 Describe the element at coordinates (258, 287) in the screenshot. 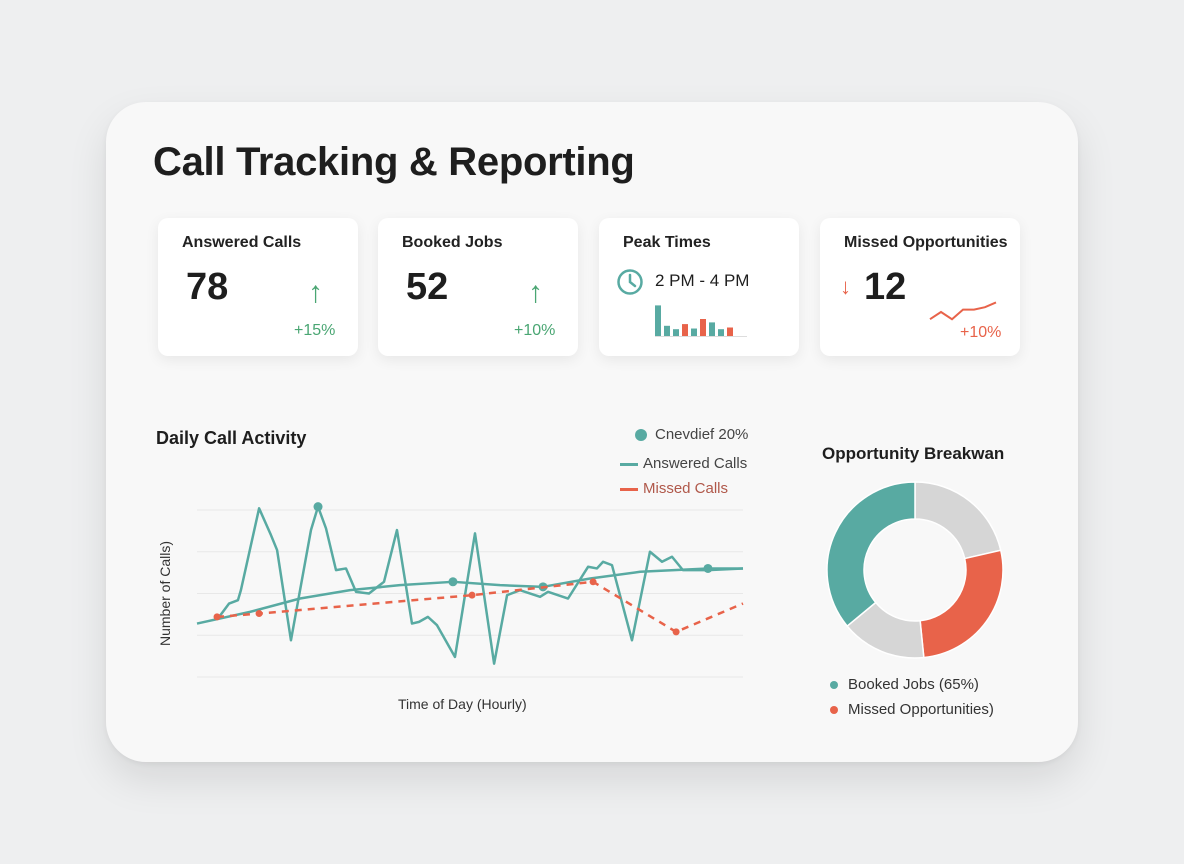

I see `answered-calls-card: Answered Calls 78 ↑ +15%` at that location.